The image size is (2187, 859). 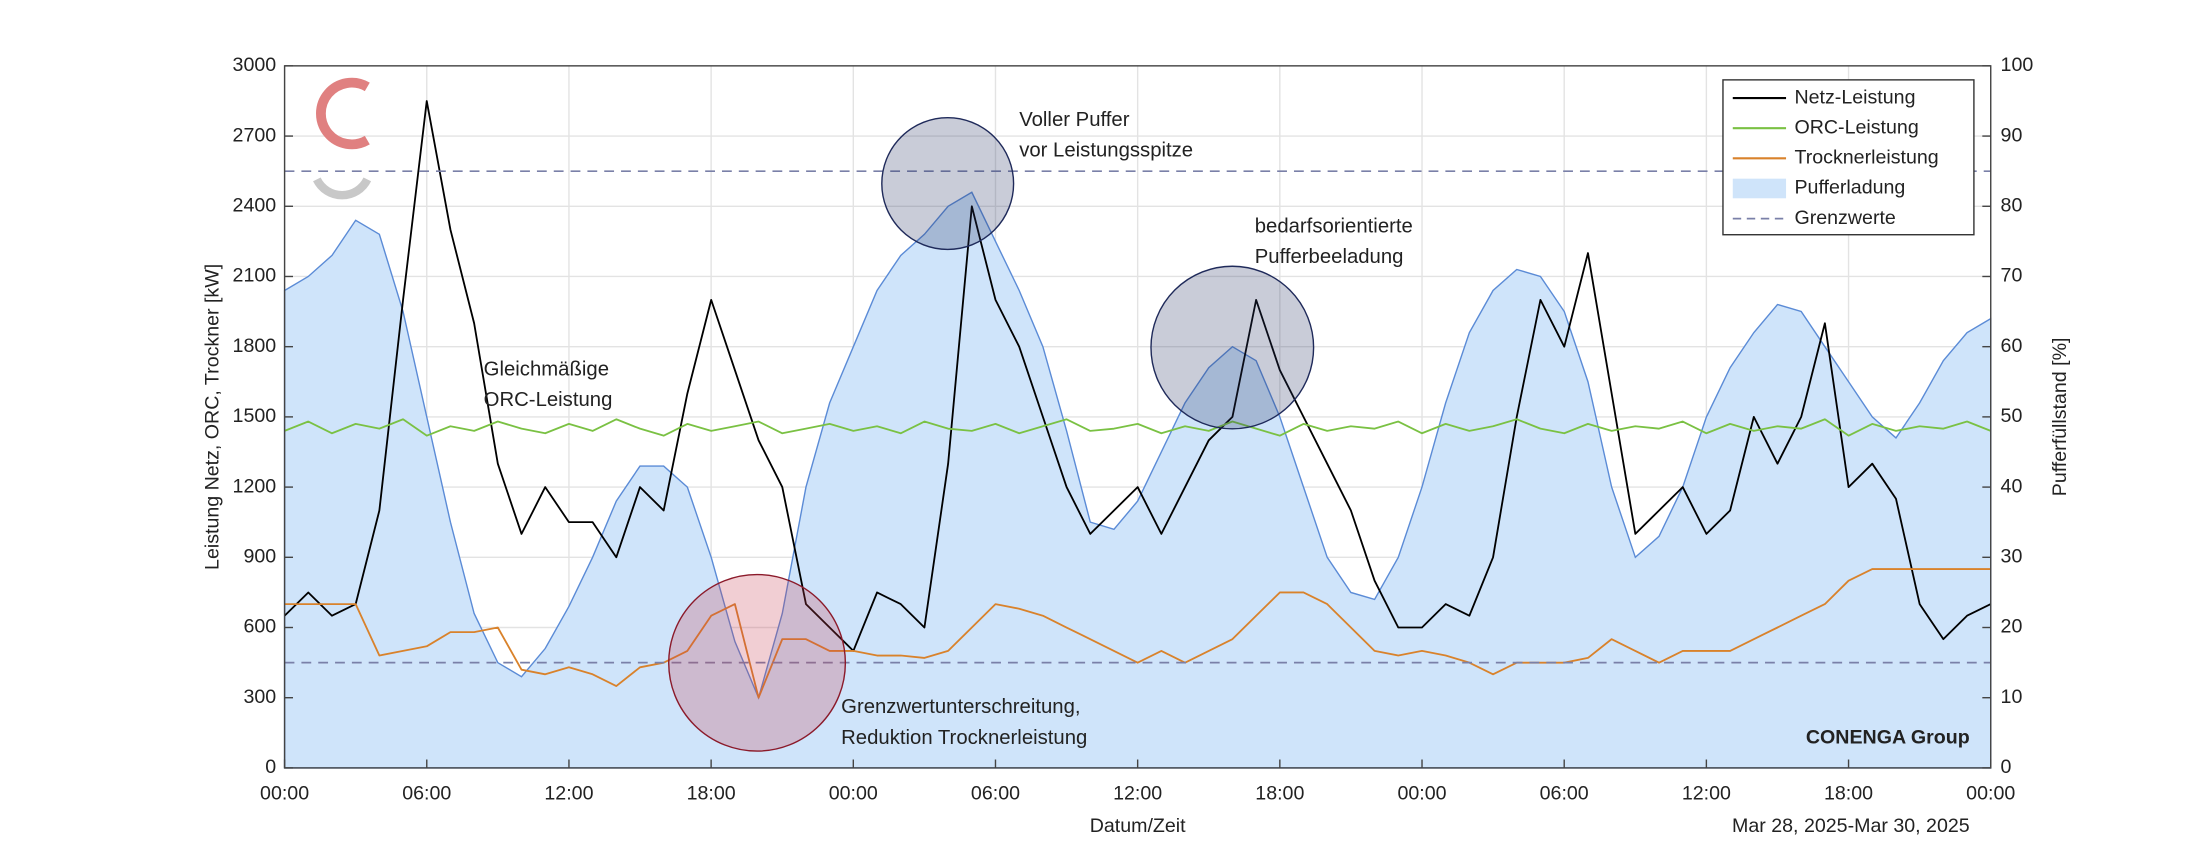 What do you see at coordinates (259, 697) in the screenshot?
I see `y-tick-label: 300` at bounding box center [259, 697].